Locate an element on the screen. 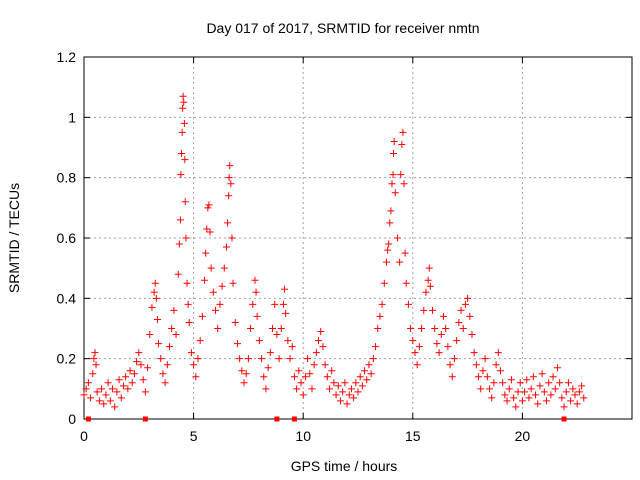 This screenshot has width=640, height=480. data-point-square is located at coordinates (88, 419).